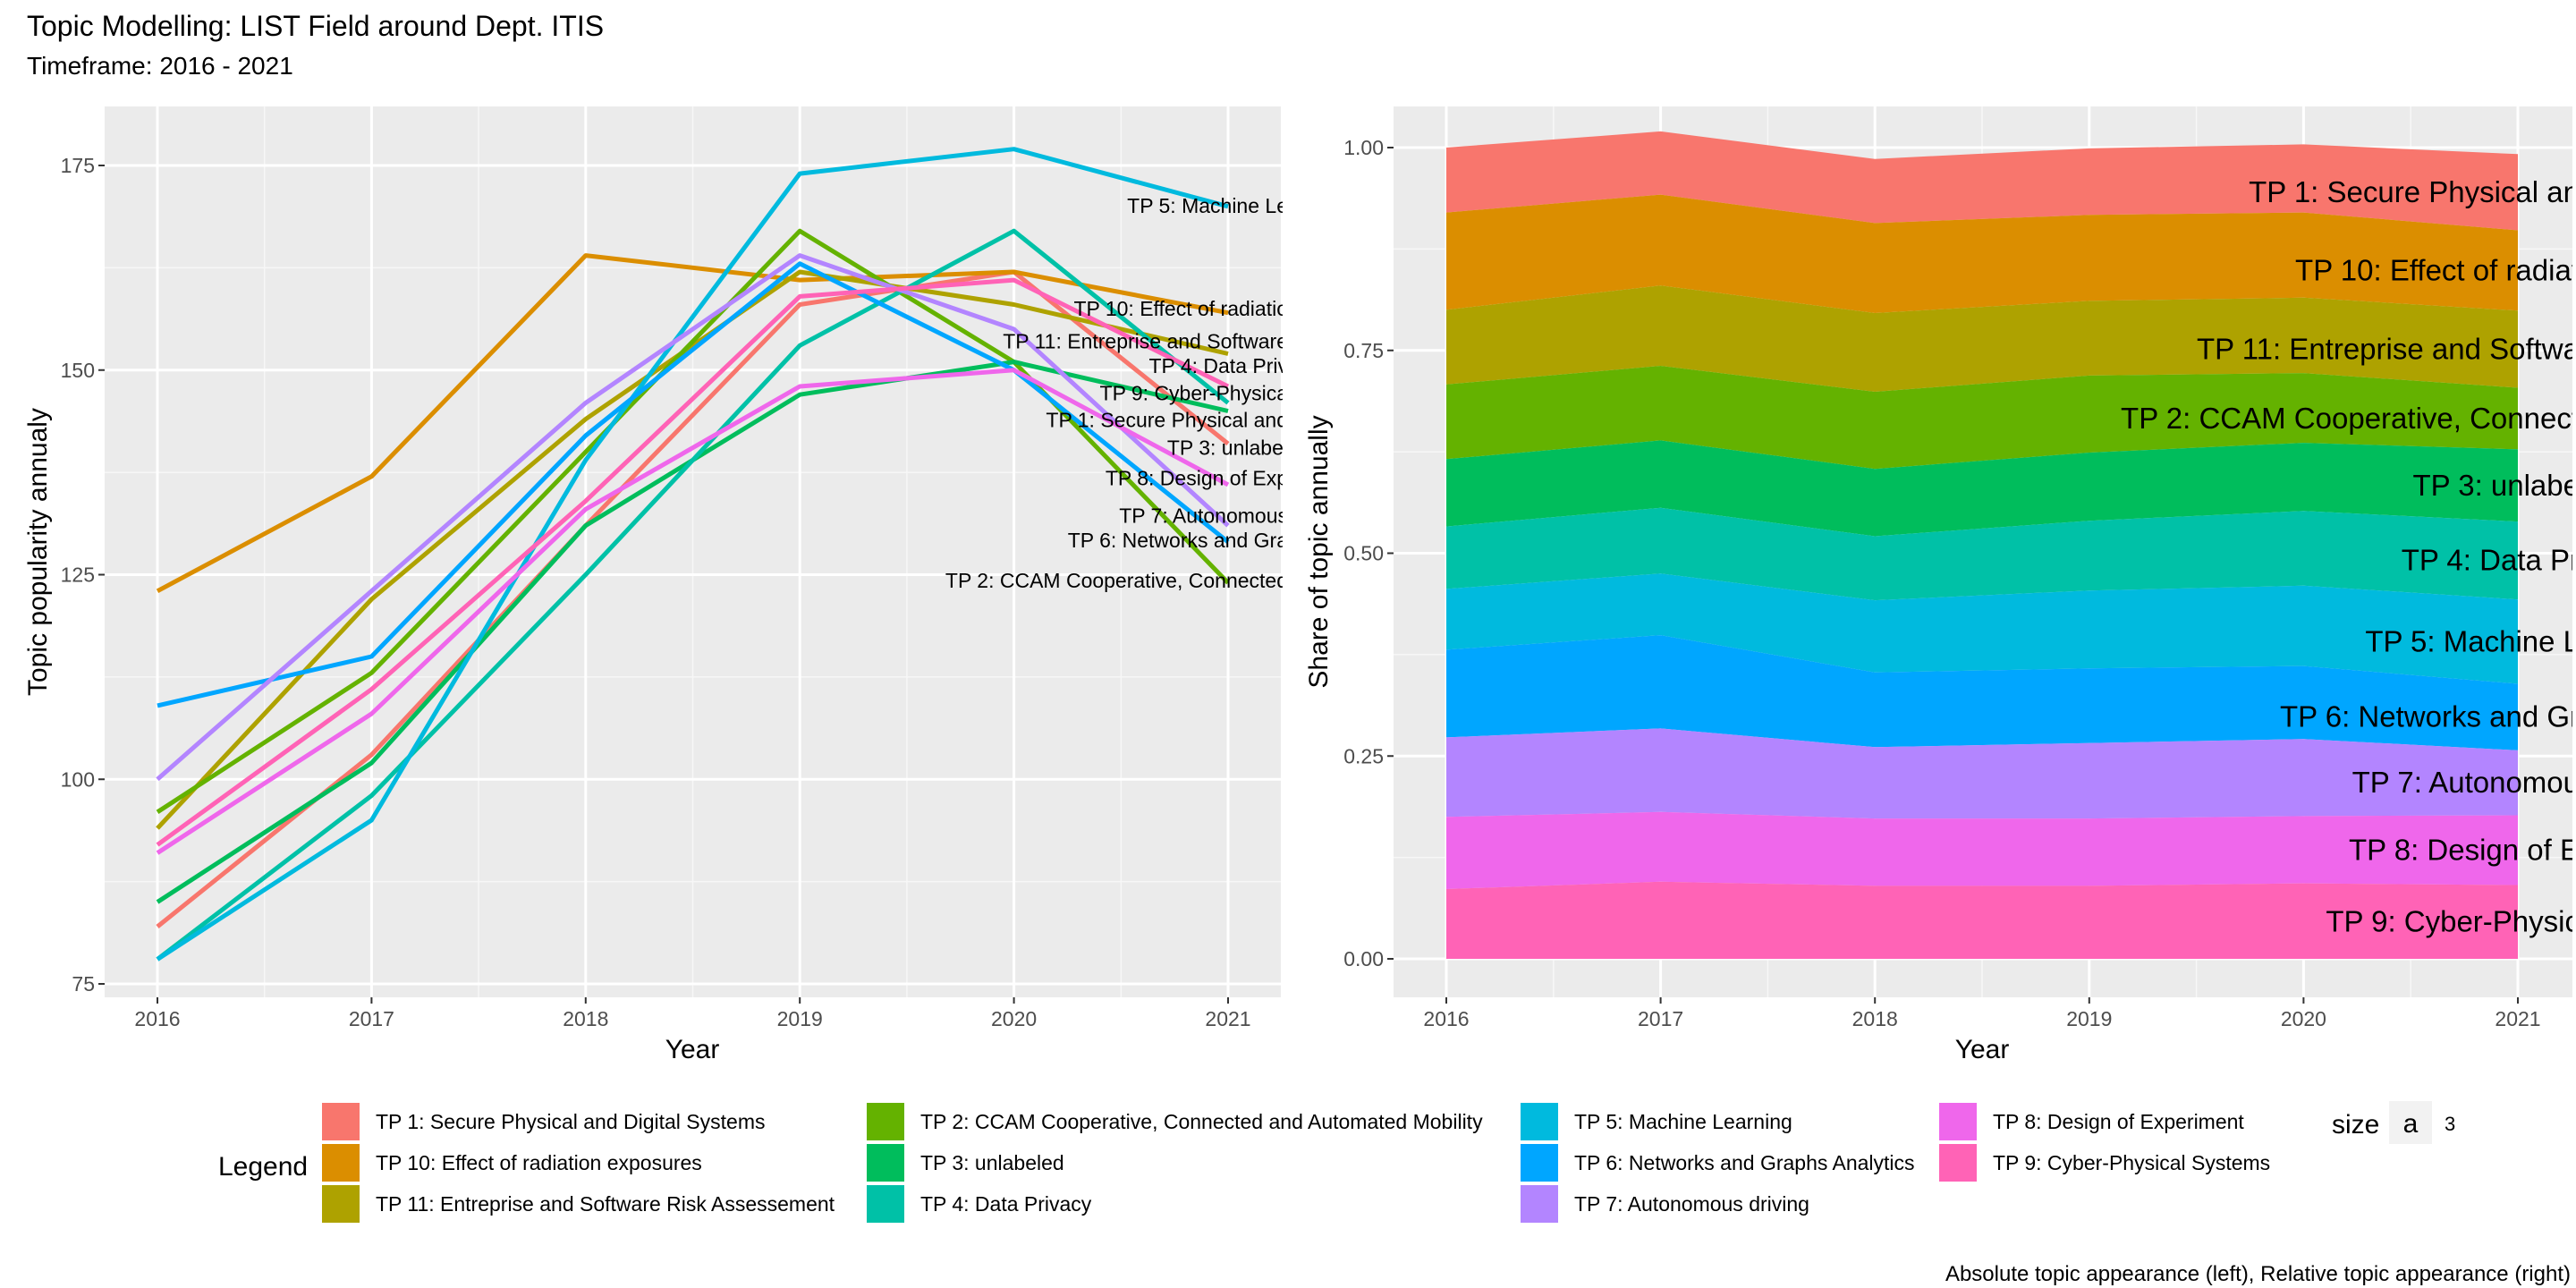 The image size is (2576, 1288). What do you see at coordinates (885, 1121) in the screenshot?
I see `legend-swatch-tp2` at bounding box center [885, 1121].